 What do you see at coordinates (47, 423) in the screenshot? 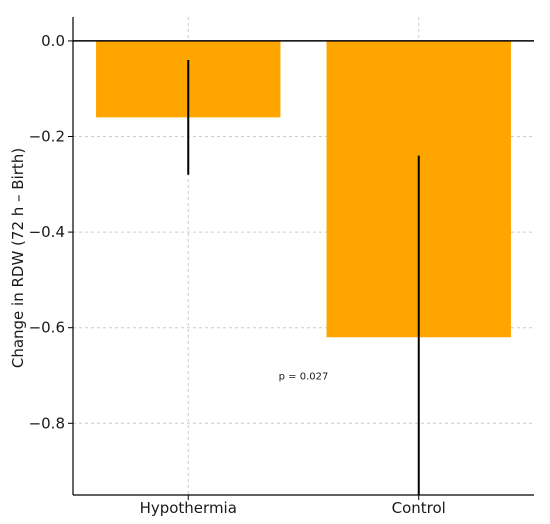
I see `y-tick-label: −0.8` at bounding box center [47, 423].